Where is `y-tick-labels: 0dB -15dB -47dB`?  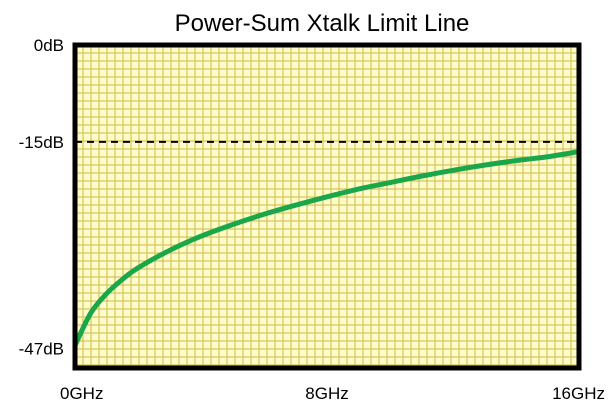 y-tick-labels: 0dB -15dB -47dB is located at coordinates (41, 197).